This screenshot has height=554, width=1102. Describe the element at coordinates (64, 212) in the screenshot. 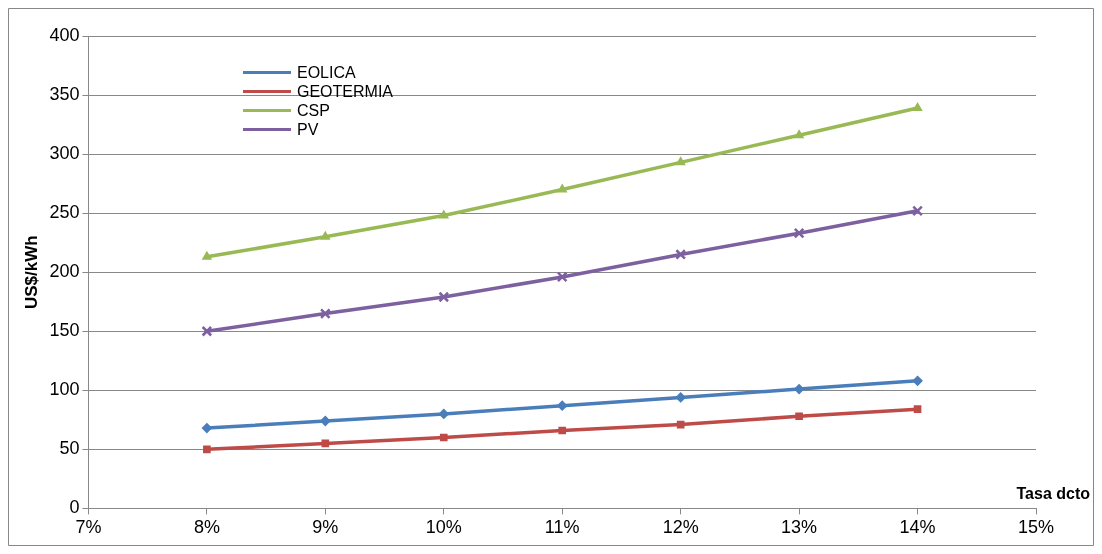

I see `y-tick-label: 250` at that location.